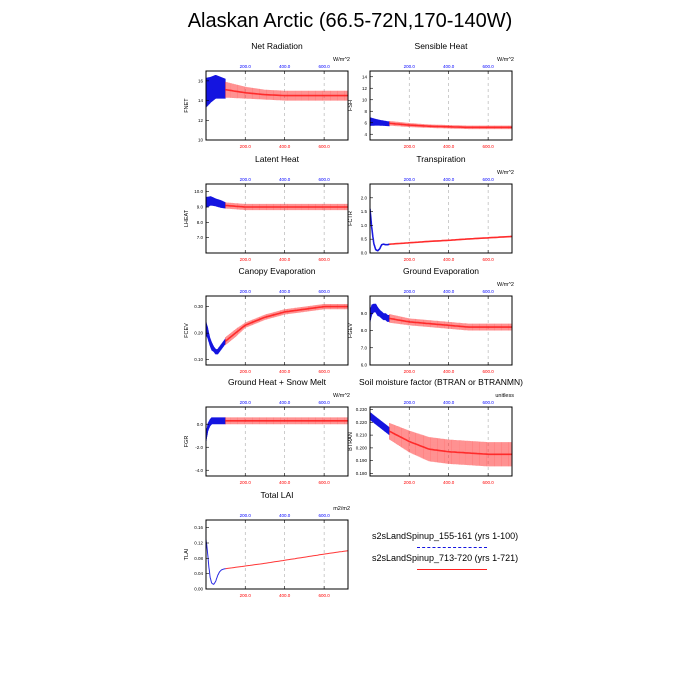 The height and width of the screenshot is (700, 700). Describe the element at coordinates (200, 222) in the screenshot. I see `y-tick-label: 8.0` at that location.